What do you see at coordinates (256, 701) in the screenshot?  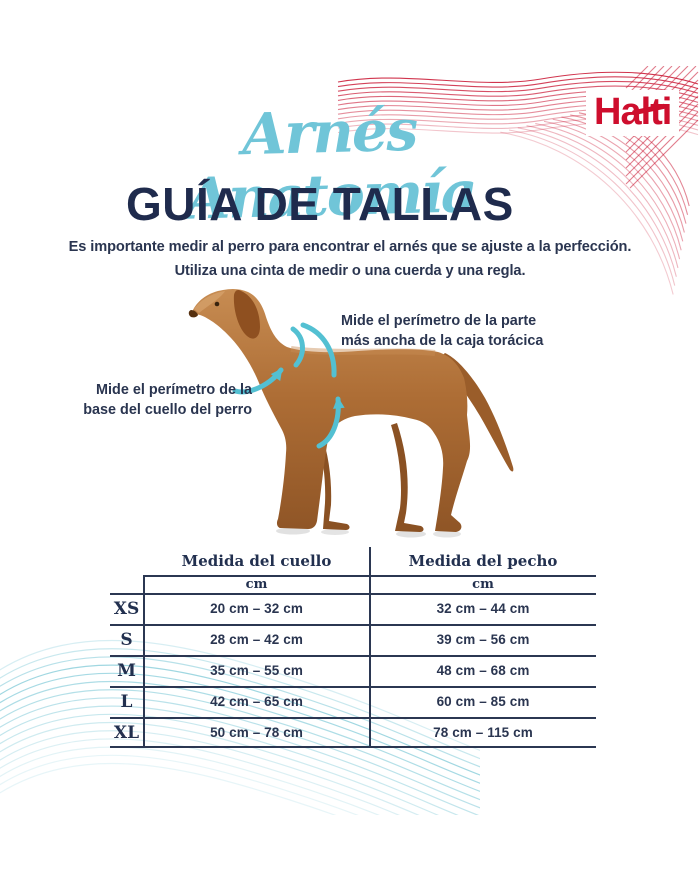 I see `neck-range: 42 cm – 65 cm` at bounding box center [256, 701].